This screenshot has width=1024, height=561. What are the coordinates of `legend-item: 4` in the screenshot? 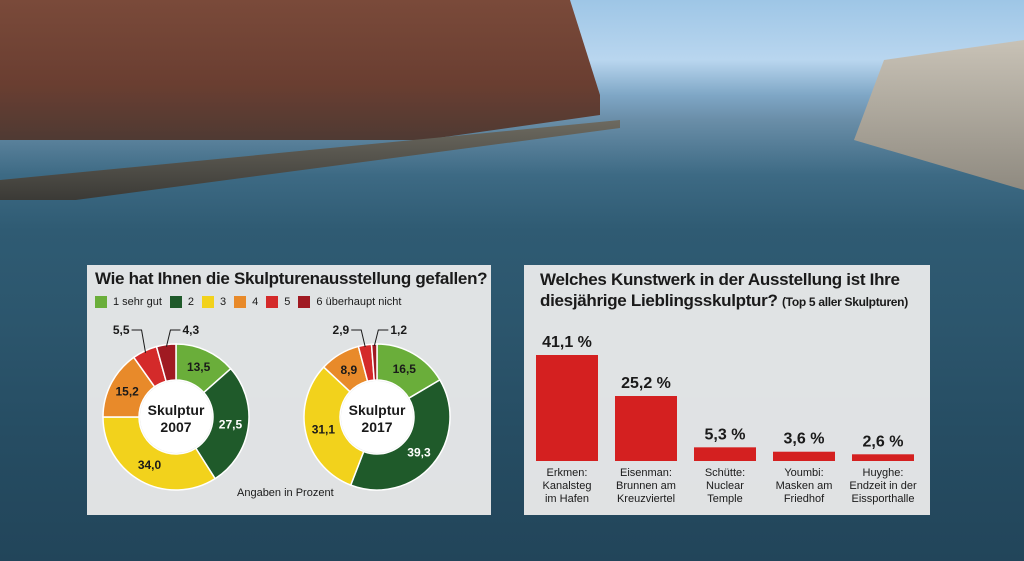 It's located at (246, 302).